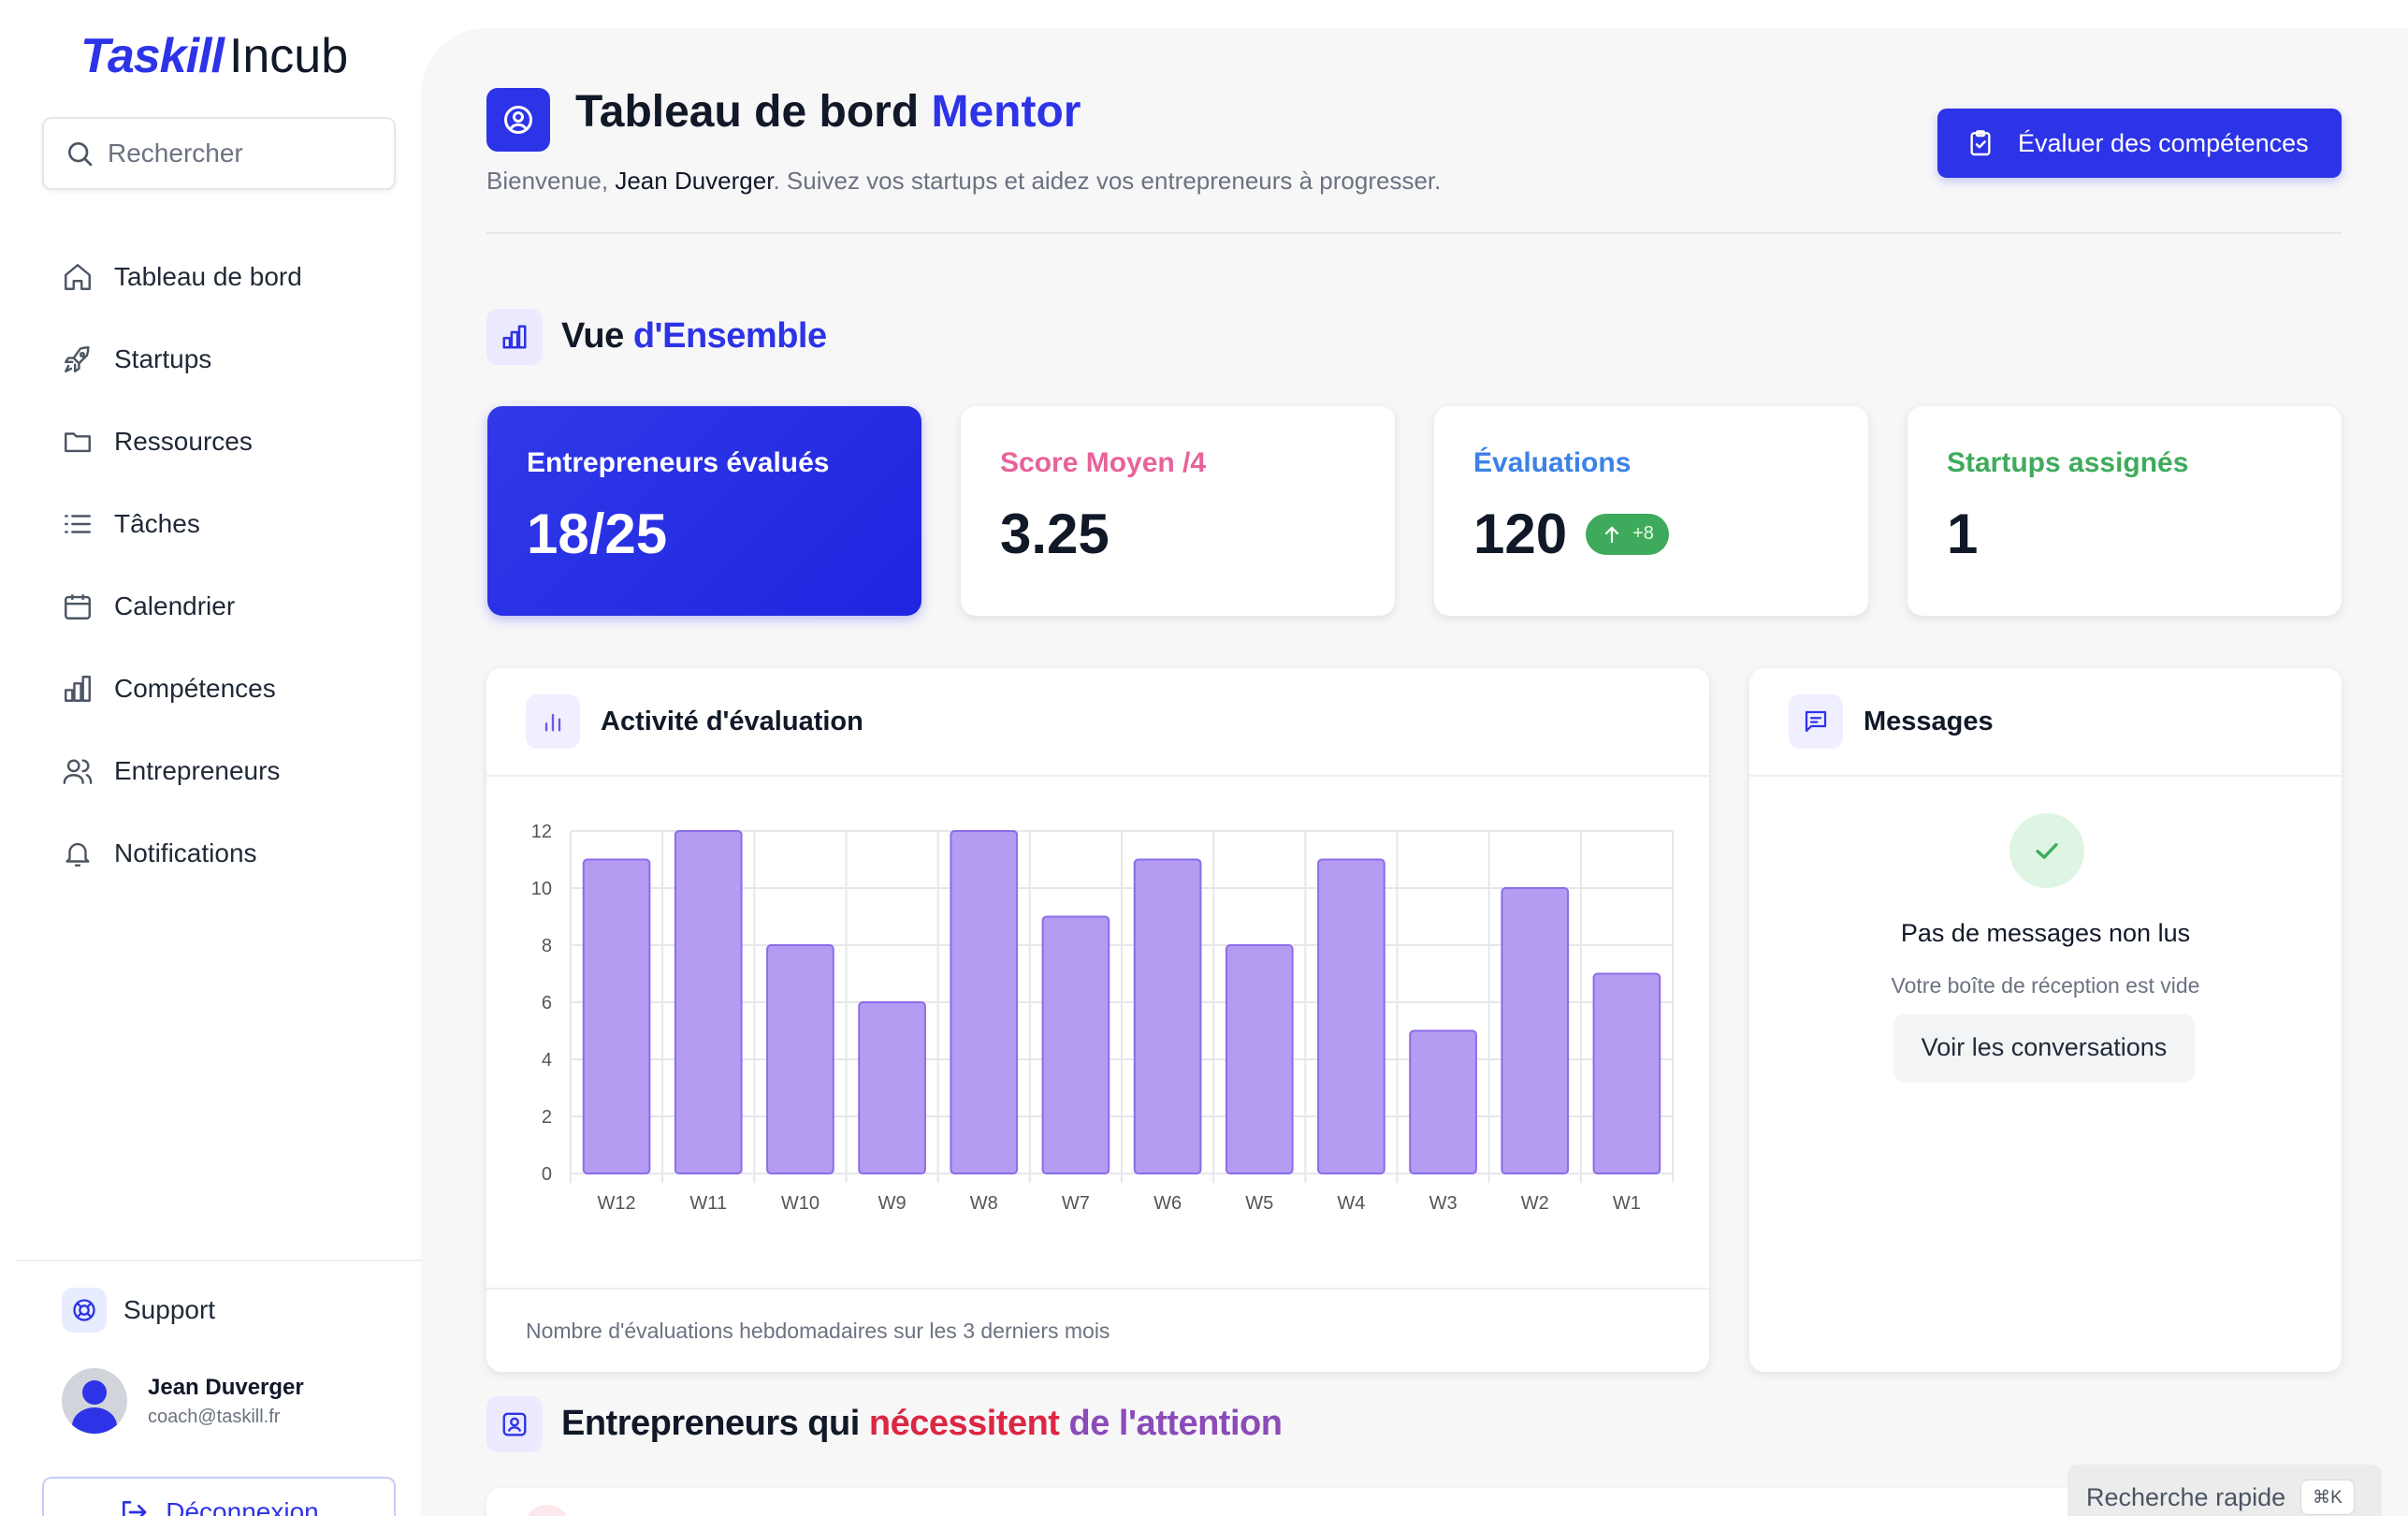  What do you see at coordinates (598, 534) in the screenshot?
I see `stat-value-text: 18/25` at bounding box center [598, 534].